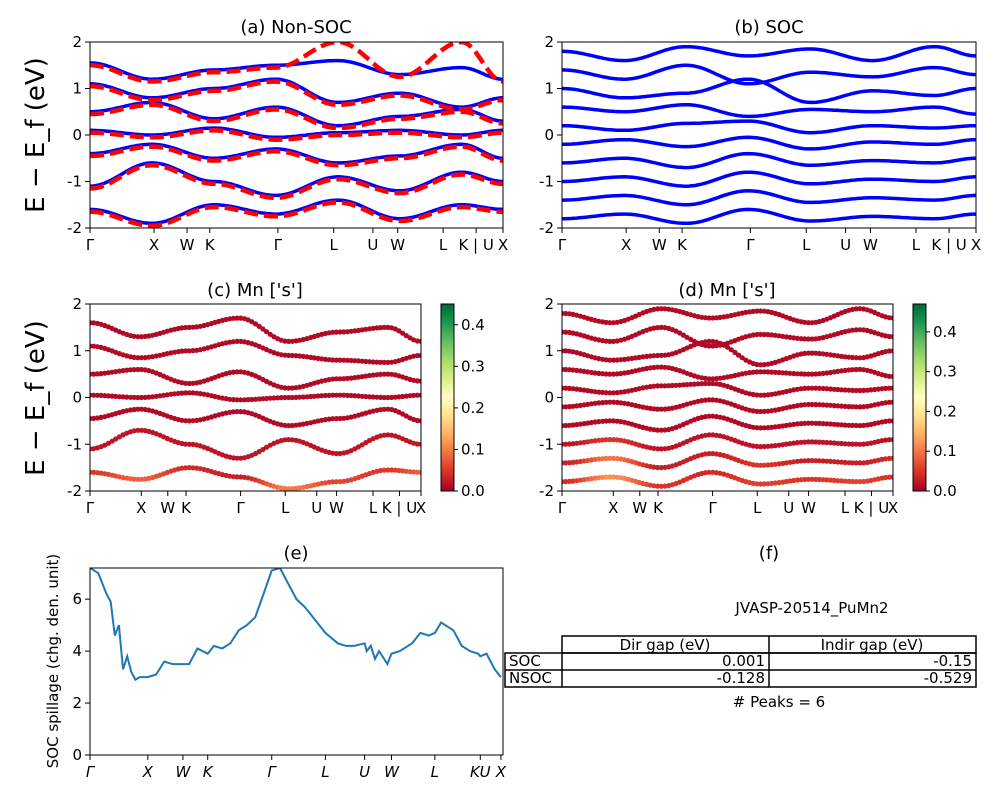 The height and width of the screenshot is (800, 1000). Describe the element at coordinates (945, 332) in the screenshot. I see `colorbar-d-tick-label: 0.4` at that location.